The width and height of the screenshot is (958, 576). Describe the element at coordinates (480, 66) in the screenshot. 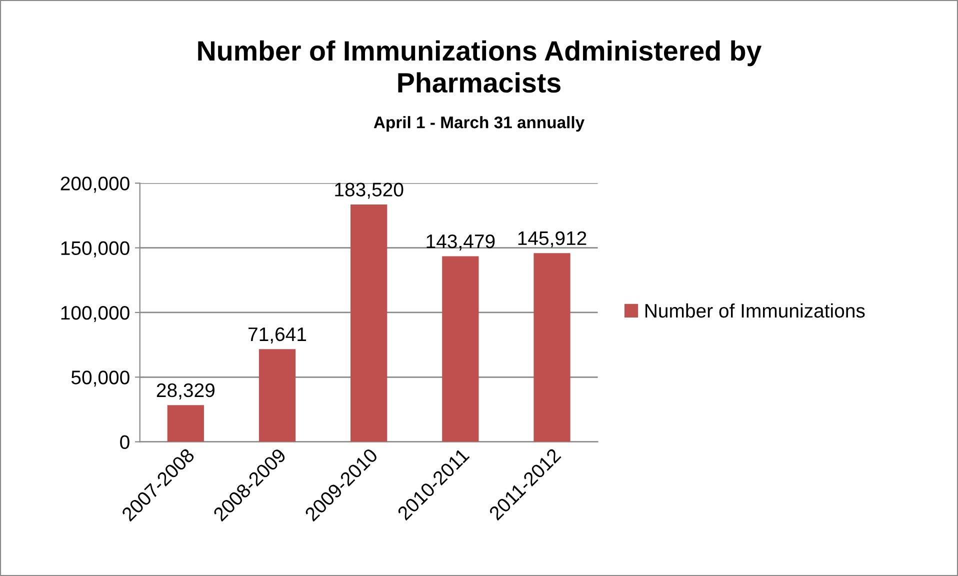

I see `chart-title: Number of Immunizations Administered by Pharmacists` at that location.